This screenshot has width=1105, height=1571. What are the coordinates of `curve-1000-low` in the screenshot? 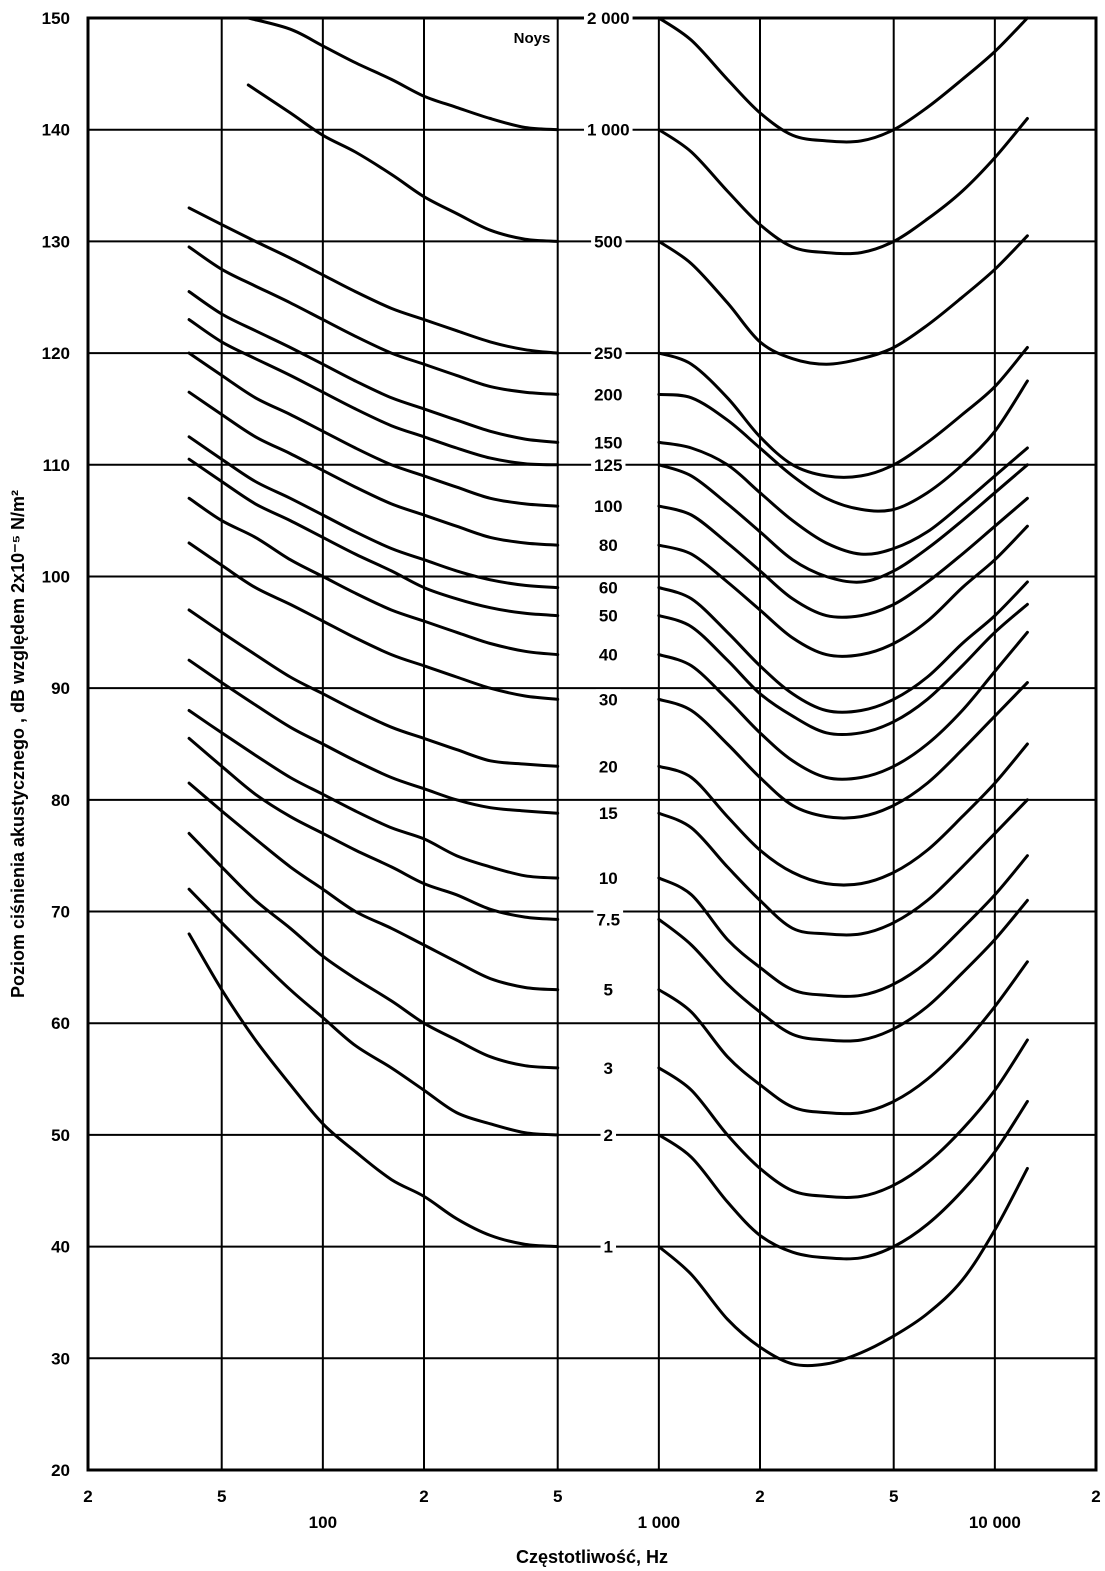 It's located at (403, 74).